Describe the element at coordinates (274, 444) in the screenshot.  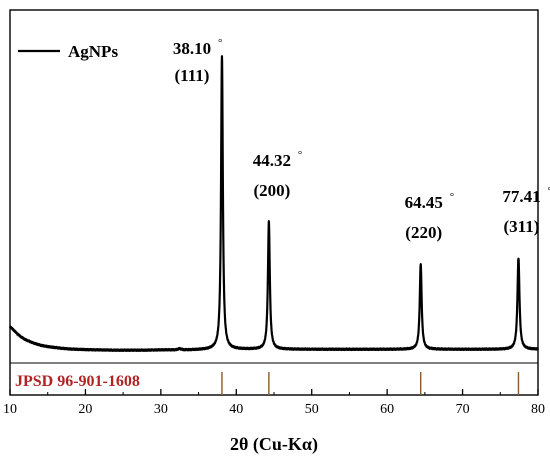
I see `x-axis-label: 2θ (Cu-Kα)` at that location.